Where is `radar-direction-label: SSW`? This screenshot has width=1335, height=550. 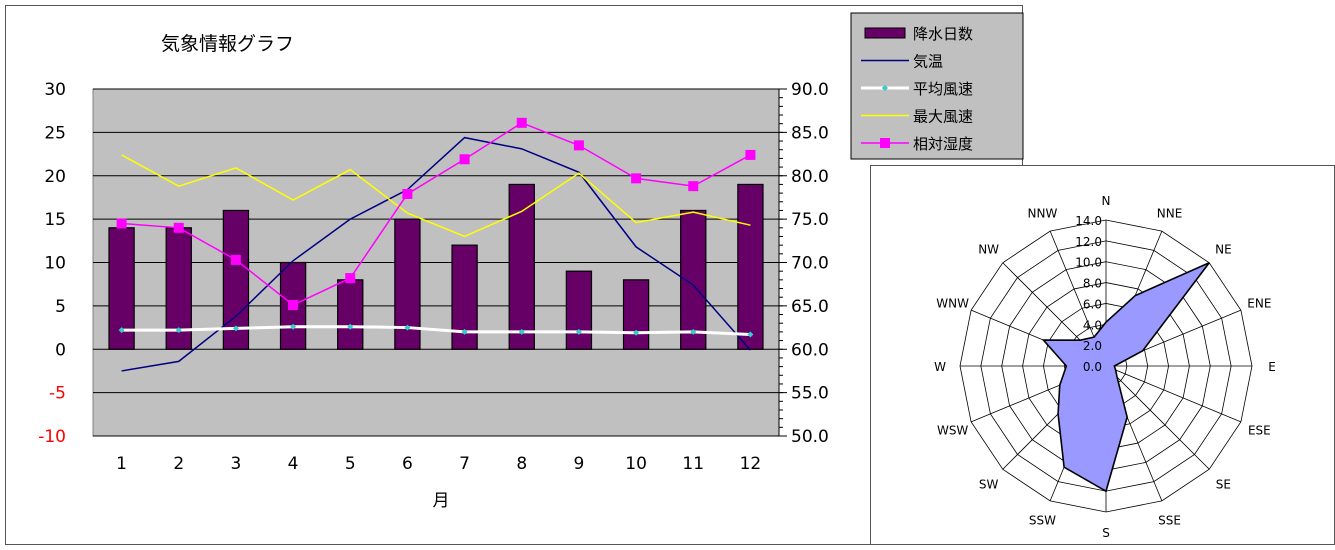 radar-direction-label: SSW is located at coordinates (1042, 520).